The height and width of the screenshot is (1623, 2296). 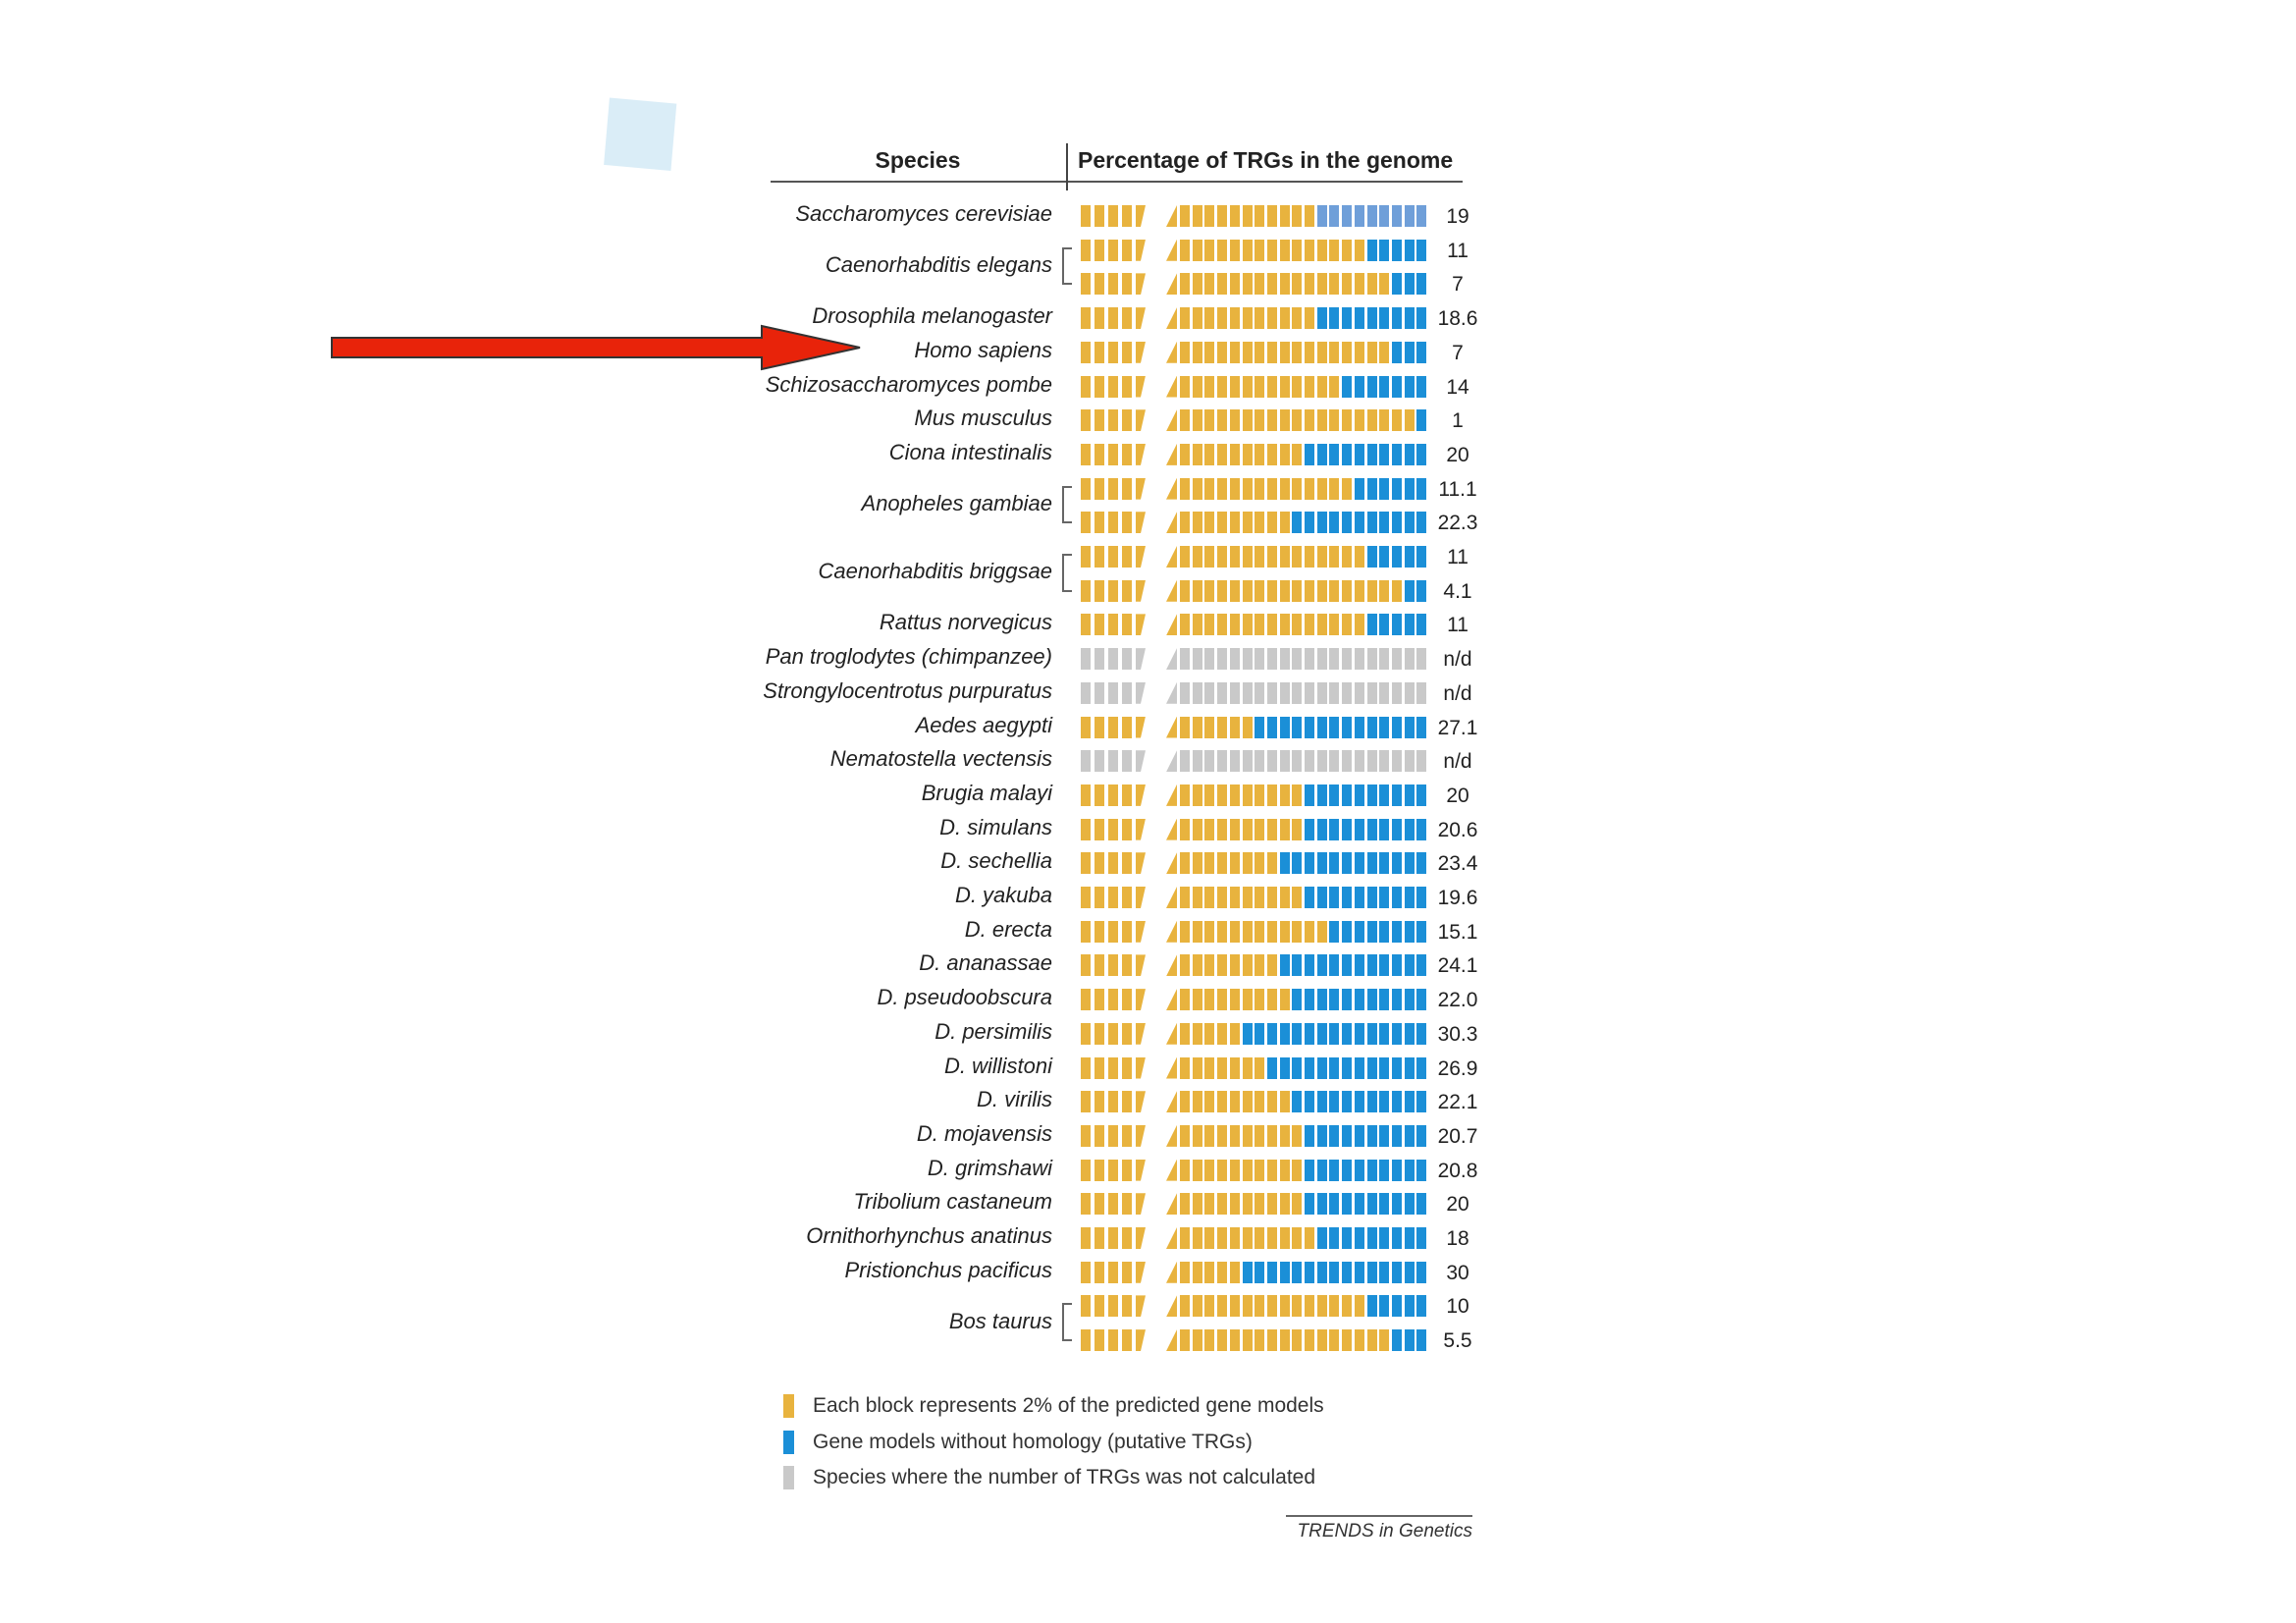 I want to click on group-bracket, so click(x=1067, y=573).